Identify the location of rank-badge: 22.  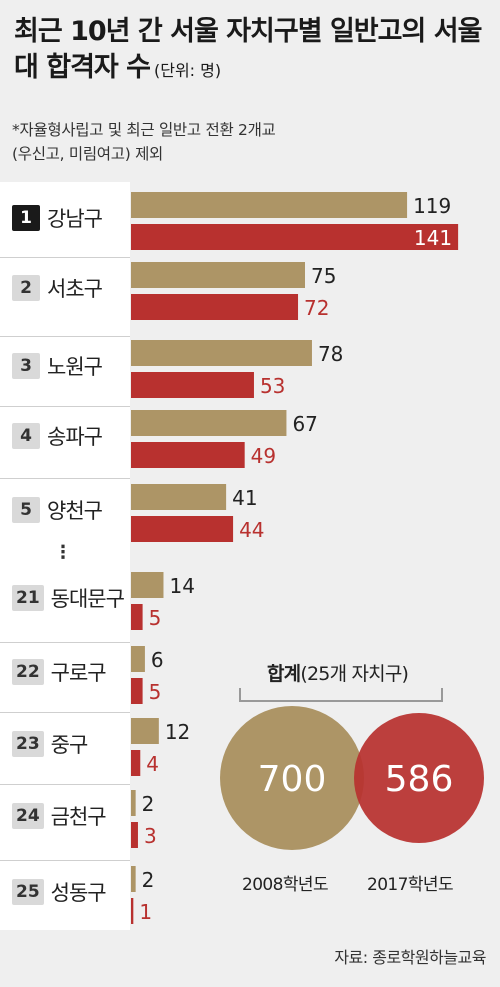
(28, 672).